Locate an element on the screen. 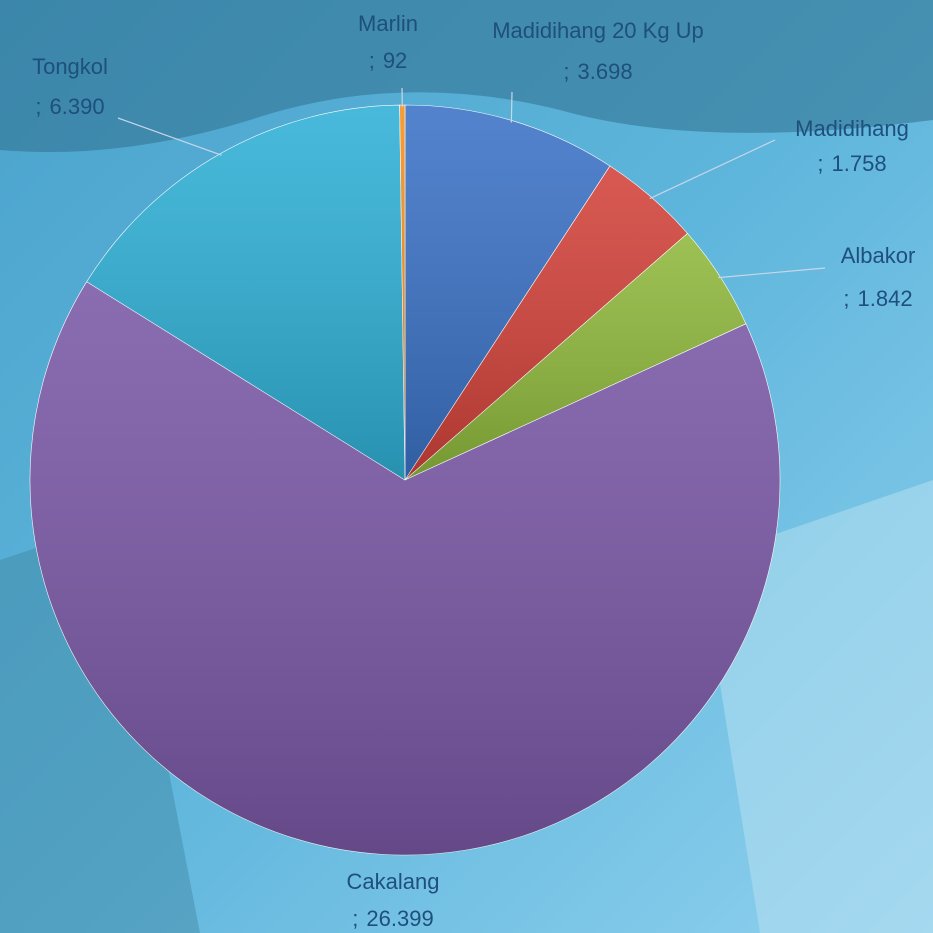 The width and height of the screenshot is (933, 933). value-label-line: ; 26.399 is located at coordinates (392, 918).